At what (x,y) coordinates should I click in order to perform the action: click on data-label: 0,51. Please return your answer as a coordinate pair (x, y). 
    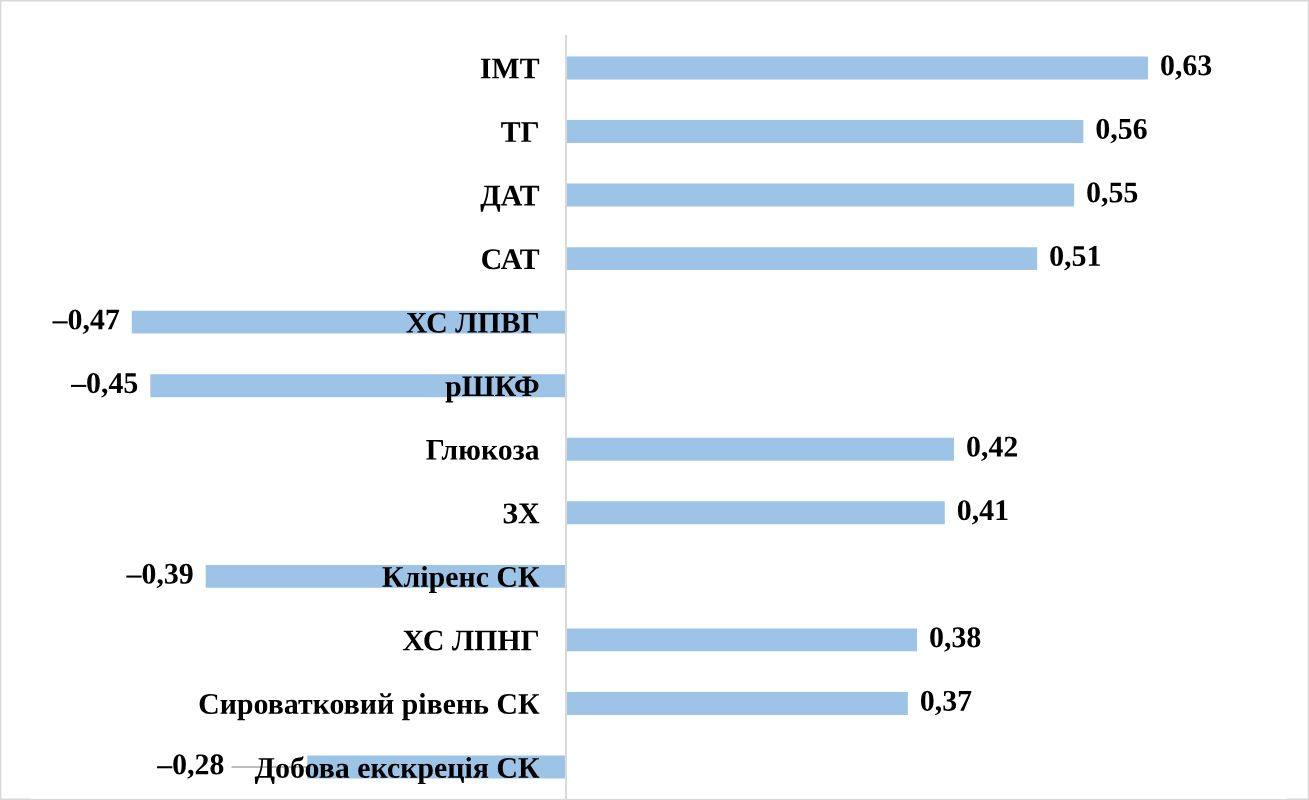
    Looking at the image, I should click on (1075, 258).